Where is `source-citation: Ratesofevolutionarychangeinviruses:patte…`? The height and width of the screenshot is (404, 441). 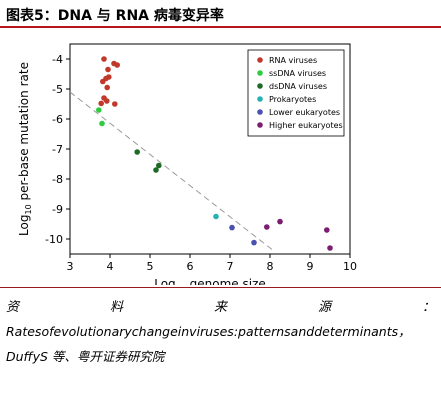 source-citation: Ratesofevolutionarychangeinviruses:patte… is located at coordinates (208, 331).